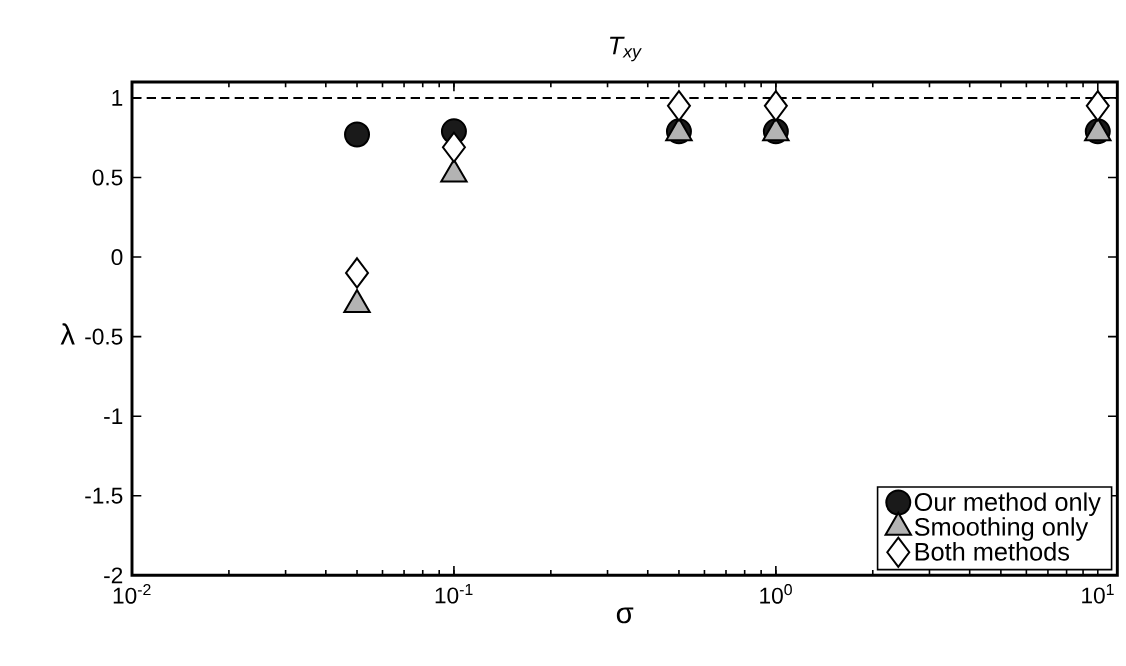 The width and height of the screenshot is (1126, 666). What do you see at coordinates (776, 594) in the screenshot?
I see `x-tick-label: 10$^{0}$` at bounding box center [776, 594].